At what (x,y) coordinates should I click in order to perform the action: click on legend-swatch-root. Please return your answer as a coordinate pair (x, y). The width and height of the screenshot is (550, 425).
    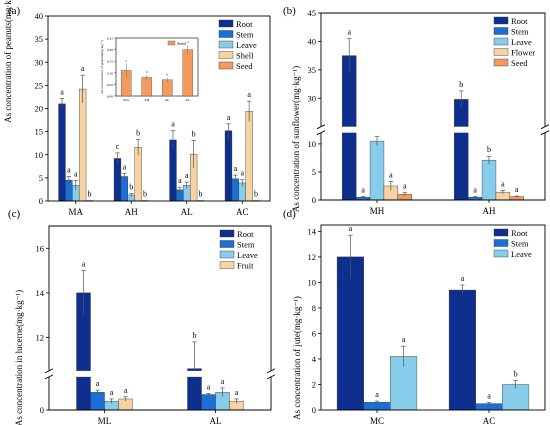
    Looking at the image, I should click on (227, 233).